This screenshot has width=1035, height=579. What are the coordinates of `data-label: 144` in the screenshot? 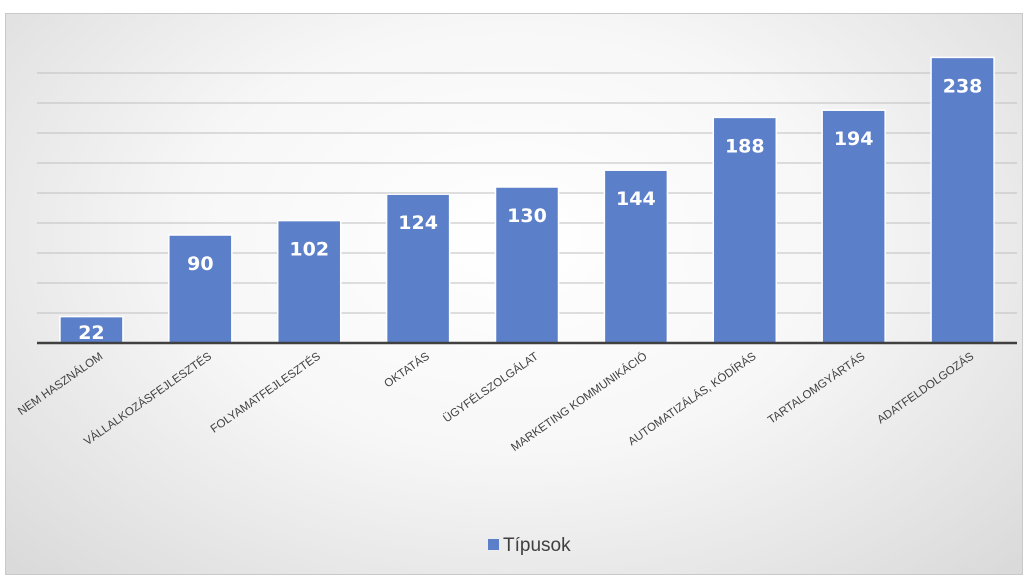 It's located at (636, 199).